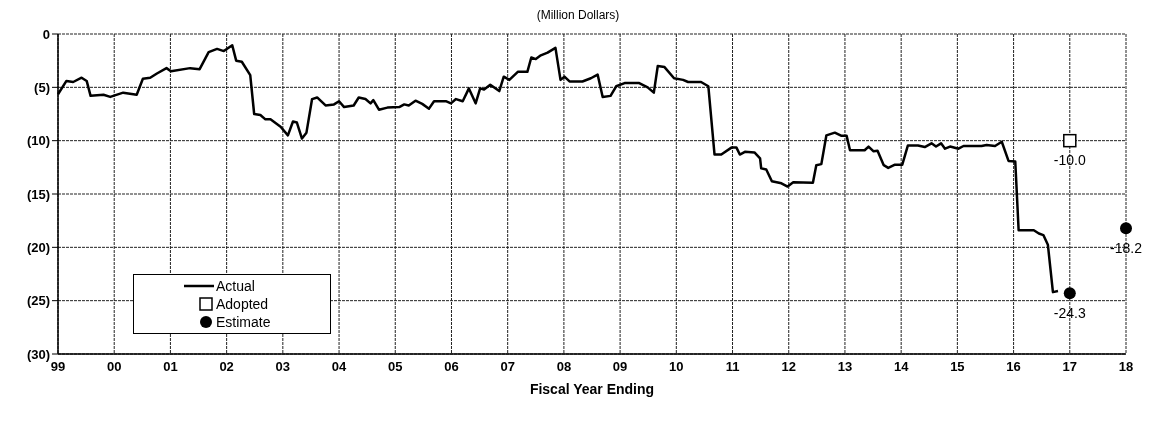  I want to click on y-tick-label: (30), so click(38, 354).